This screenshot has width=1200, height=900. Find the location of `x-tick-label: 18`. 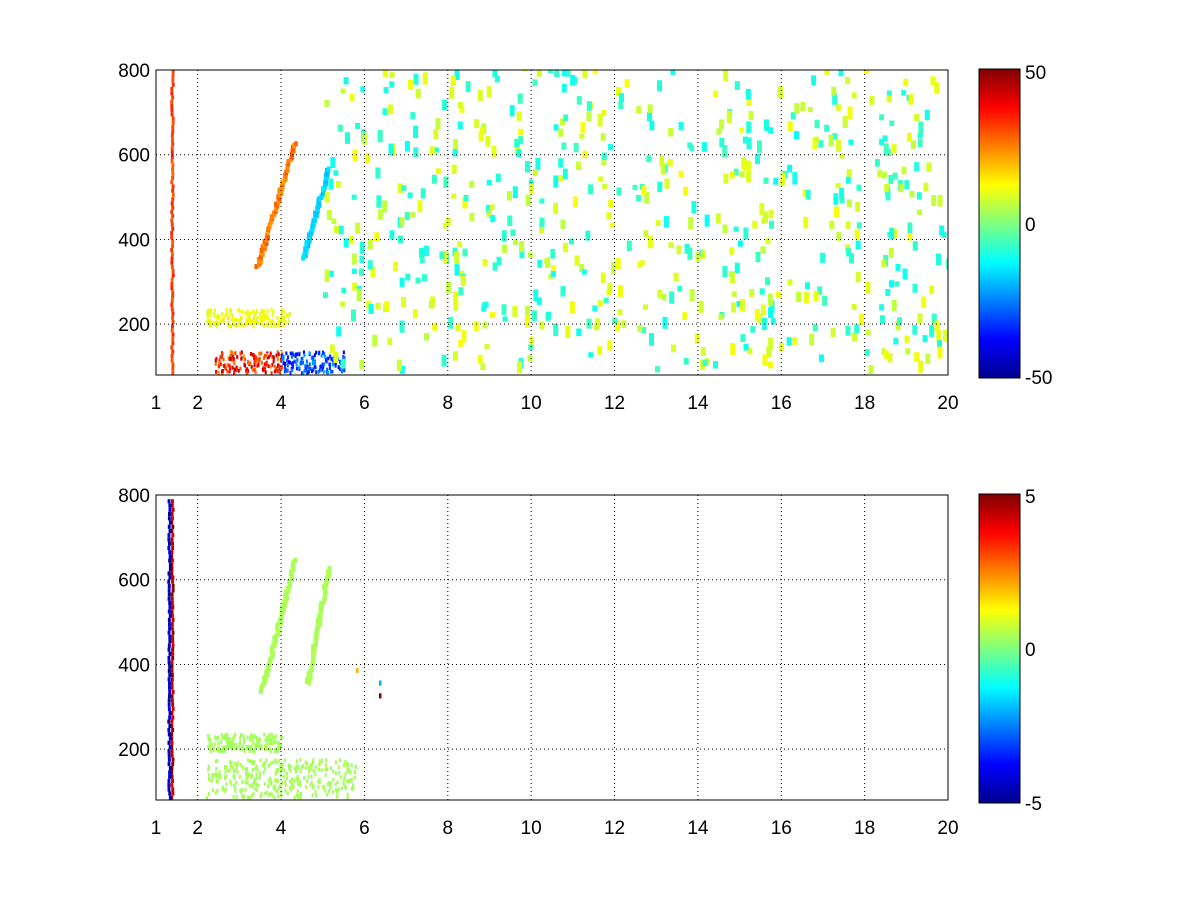

x-tick-label: 18 is located at coordinates (864, 828).